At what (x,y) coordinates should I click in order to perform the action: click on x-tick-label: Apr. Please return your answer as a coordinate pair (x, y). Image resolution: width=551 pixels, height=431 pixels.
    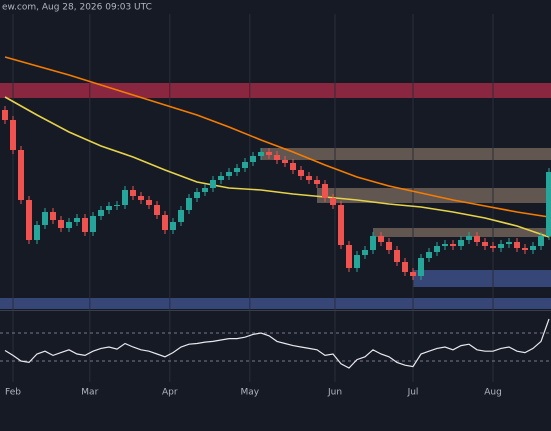
    Looking at the image, I should click on (170, 393).